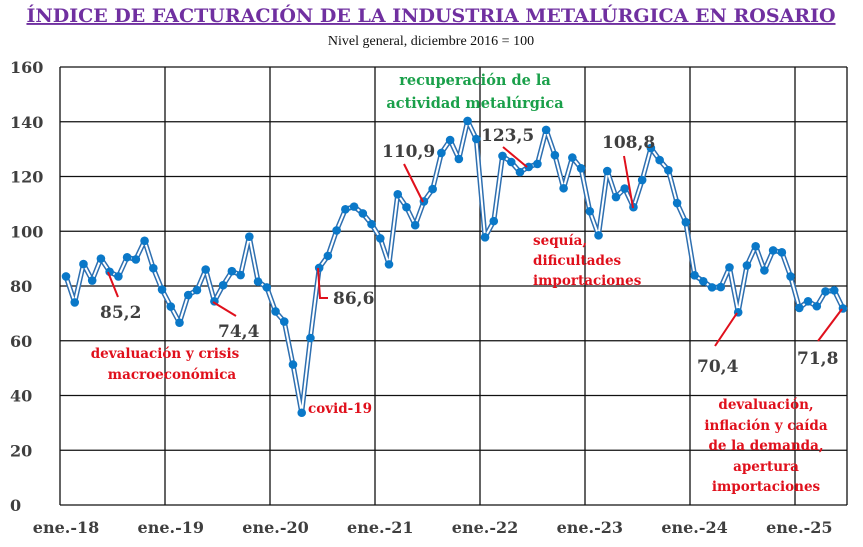  I want to click on y-axis: 0 20 40 60 80 100 120 140 160, so click(26, 286).